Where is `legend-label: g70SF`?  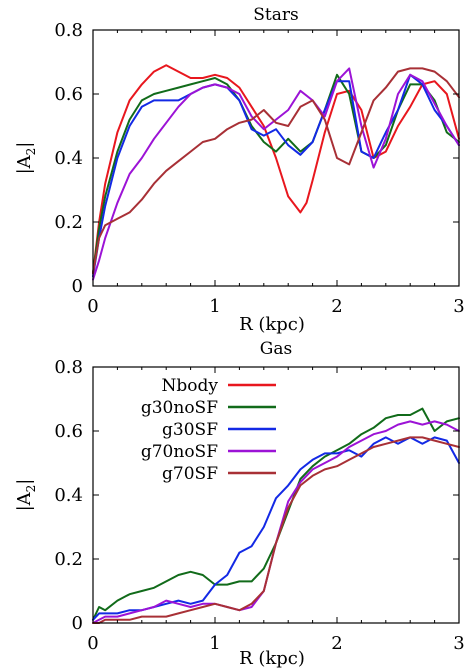 legend-label: g70SF is located at coordinates (190, 474).